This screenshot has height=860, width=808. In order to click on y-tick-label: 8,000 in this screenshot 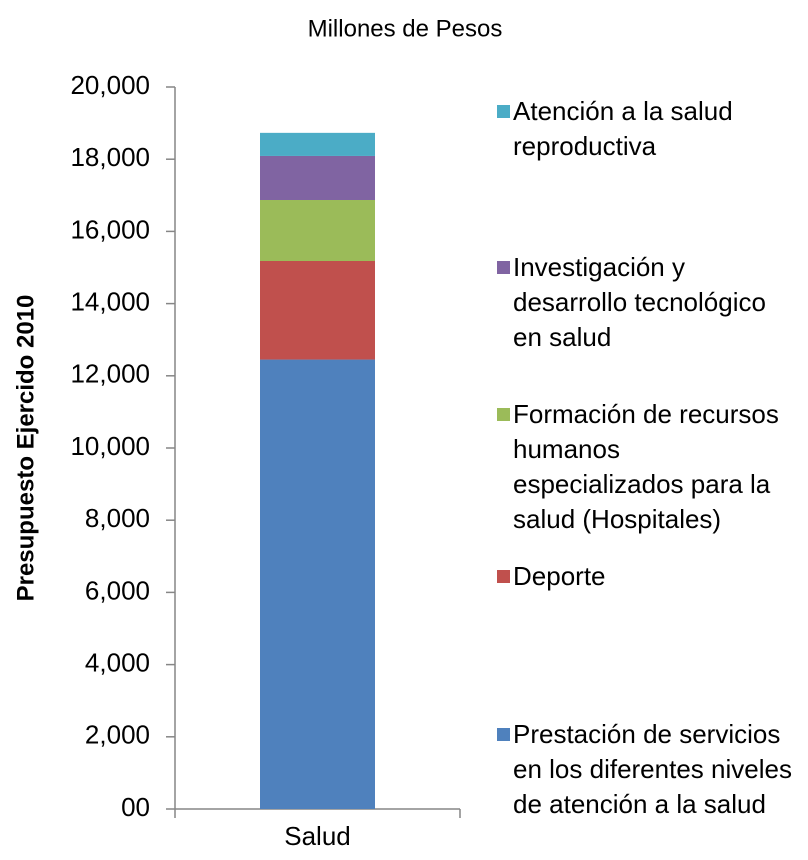, I will do `click(117, 518)`.